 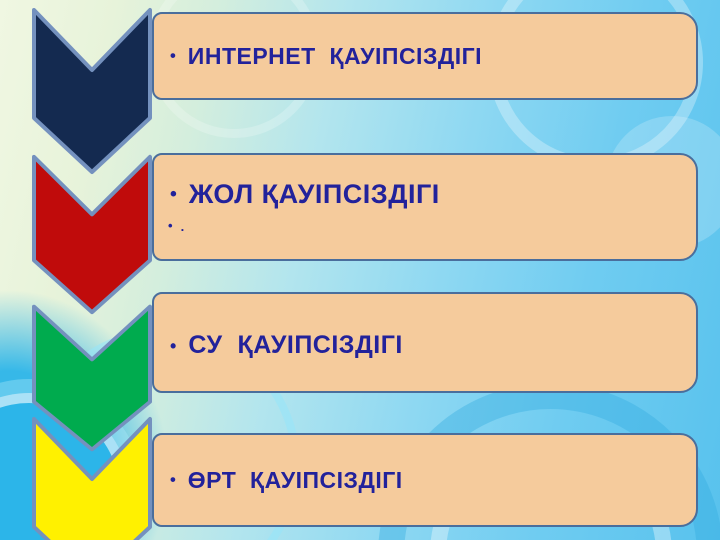 What do you see at coordinates (425, 480) in the screenshot?
I see `list-item-fire-safety: • ӨРТ ҚАУІПСІЗДІГІ` at bounding box center [425, 480].